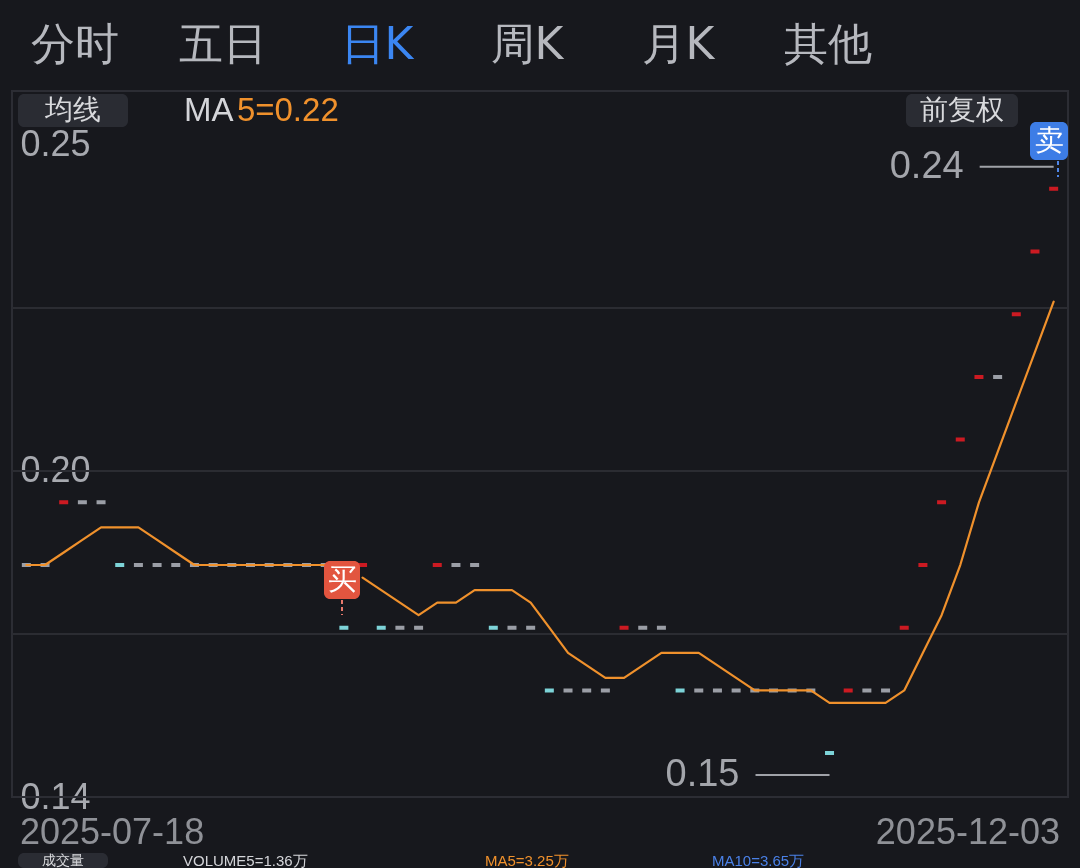 Image resolution: width=1080 pixels, height=868 pixels. I want to click on y-tick-label: 0.25, so click(55, 144).